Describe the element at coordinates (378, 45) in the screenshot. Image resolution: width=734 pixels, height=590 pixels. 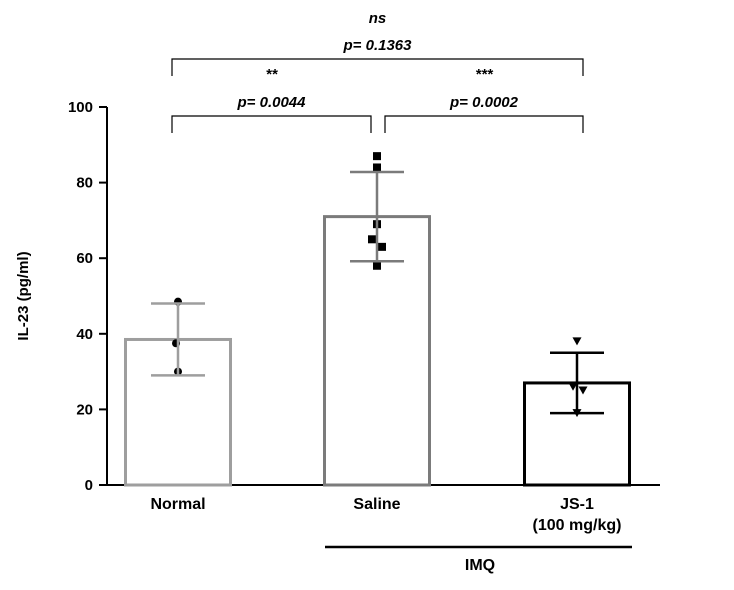
I see `p-value-label: p= 0.1363` at that location.